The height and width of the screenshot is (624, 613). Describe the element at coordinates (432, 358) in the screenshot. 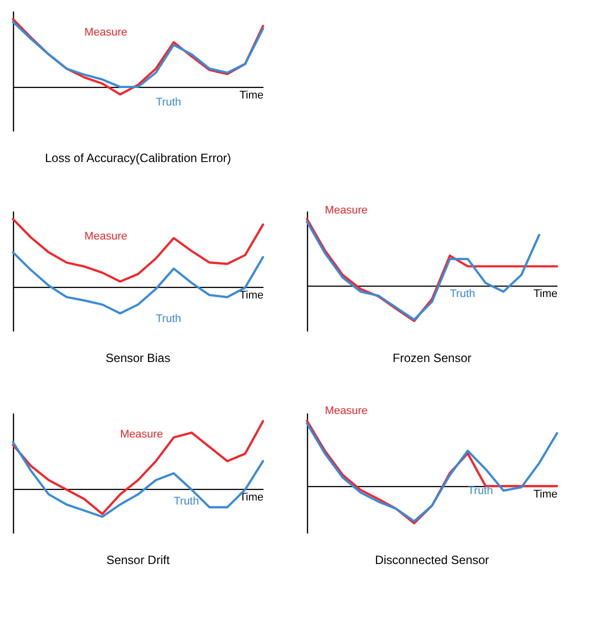

I see `text: Frozen Sensor` at that location.